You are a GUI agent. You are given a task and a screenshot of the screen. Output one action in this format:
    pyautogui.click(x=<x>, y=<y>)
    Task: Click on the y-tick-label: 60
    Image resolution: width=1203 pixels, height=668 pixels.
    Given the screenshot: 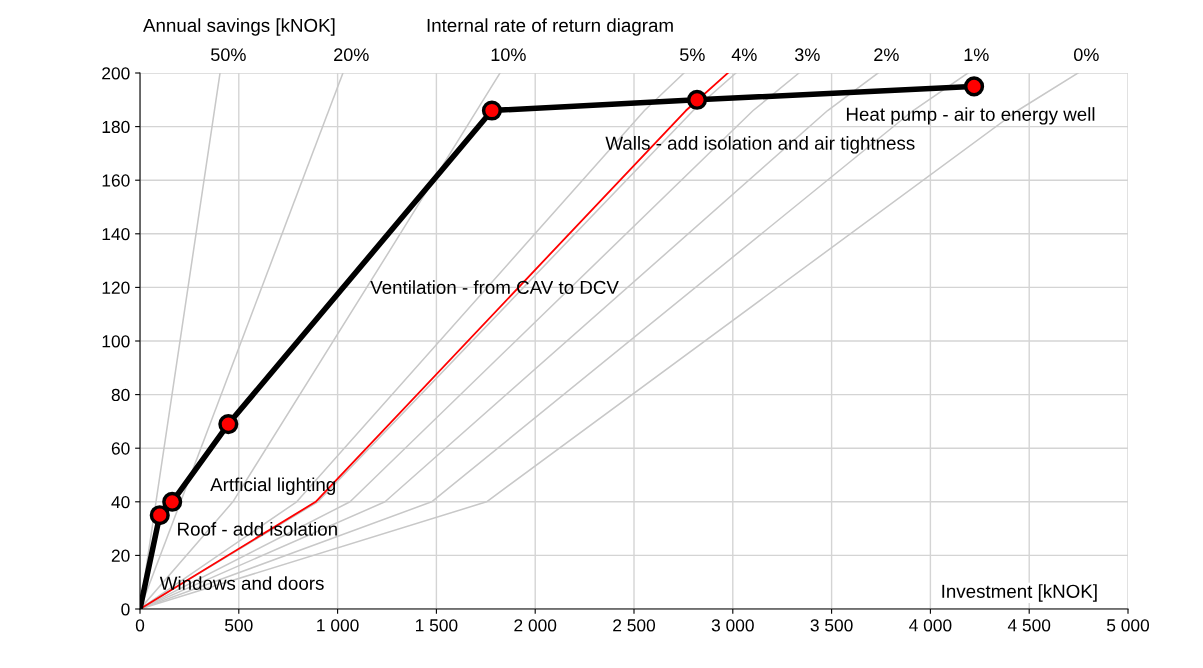 What is the action you would take?
    pyautogui.click(x=120, y=448)
    